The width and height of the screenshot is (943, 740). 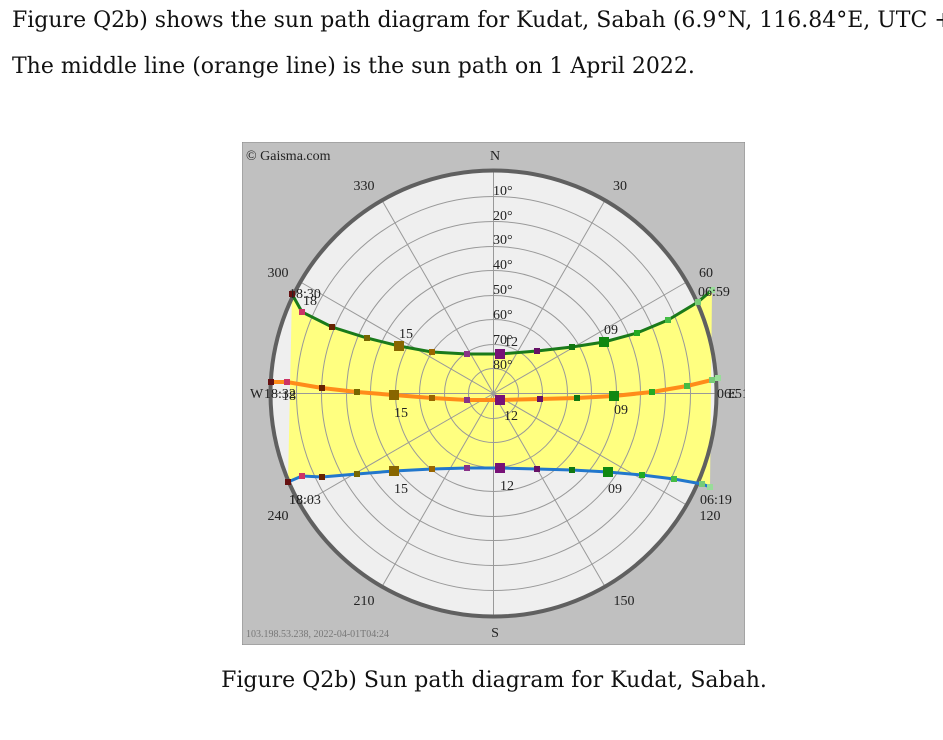 What do you see at coordinates (406, 334) in the screenshot?
I see `june-hour-15: 15` at bounding box center [406, 334].